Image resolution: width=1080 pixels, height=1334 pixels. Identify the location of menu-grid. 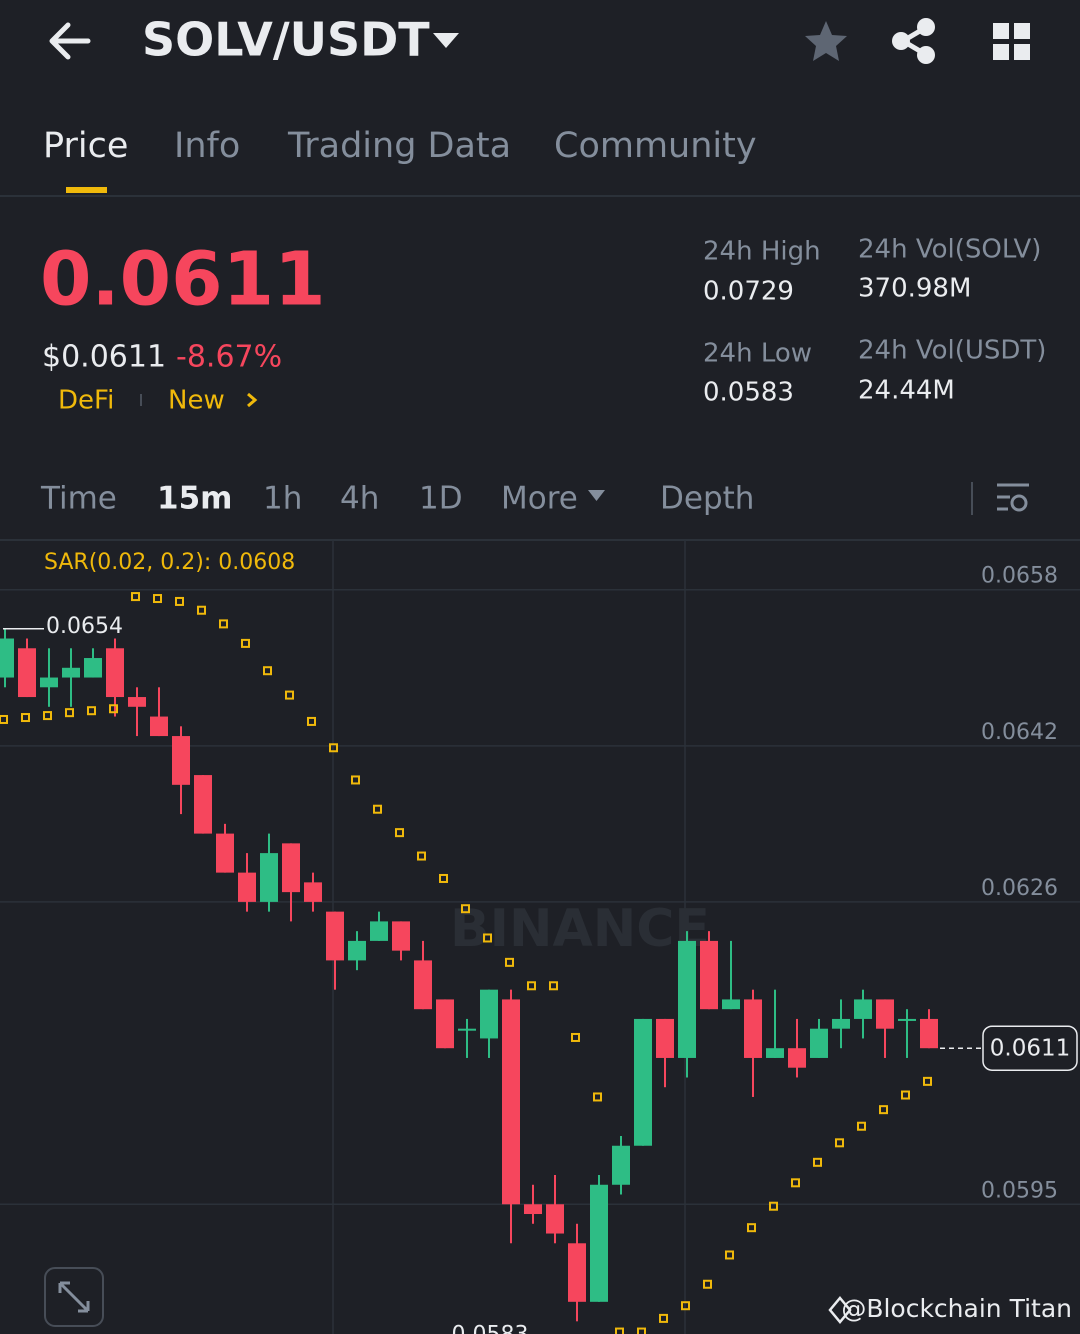
(1011, 41).